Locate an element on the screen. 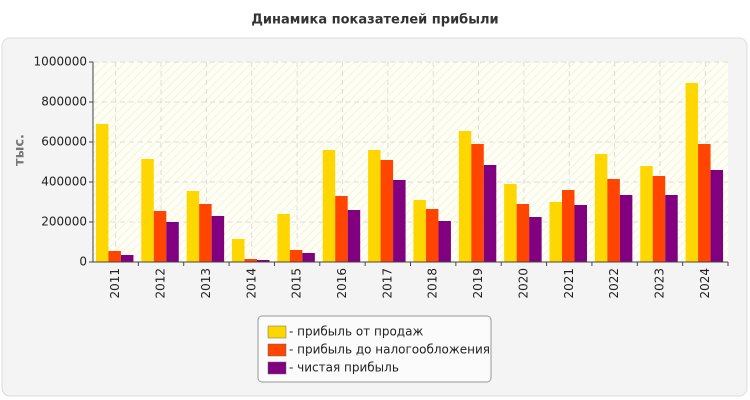  x-tick-label: 2015 is located at coordinates (297, 283).